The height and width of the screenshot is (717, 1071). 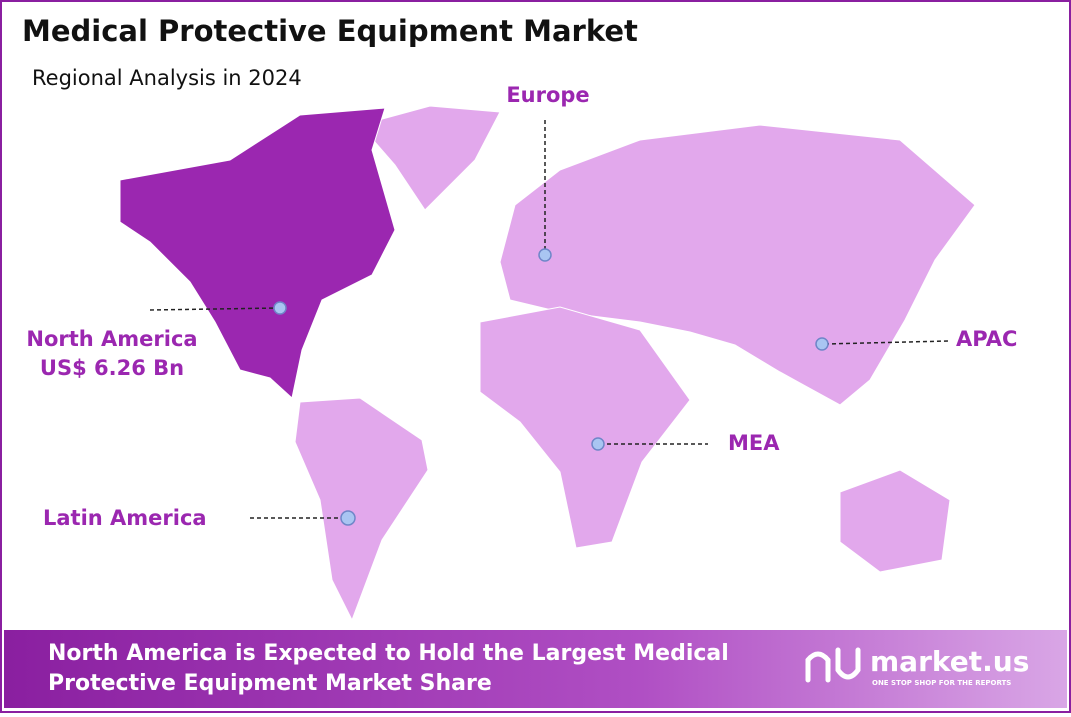 What do you see at coordinates (941, 683) in the screenshot?
I see `tagline: ONE STOP SHOP FOR THE REPORTS` at bounding box center [941, 683].